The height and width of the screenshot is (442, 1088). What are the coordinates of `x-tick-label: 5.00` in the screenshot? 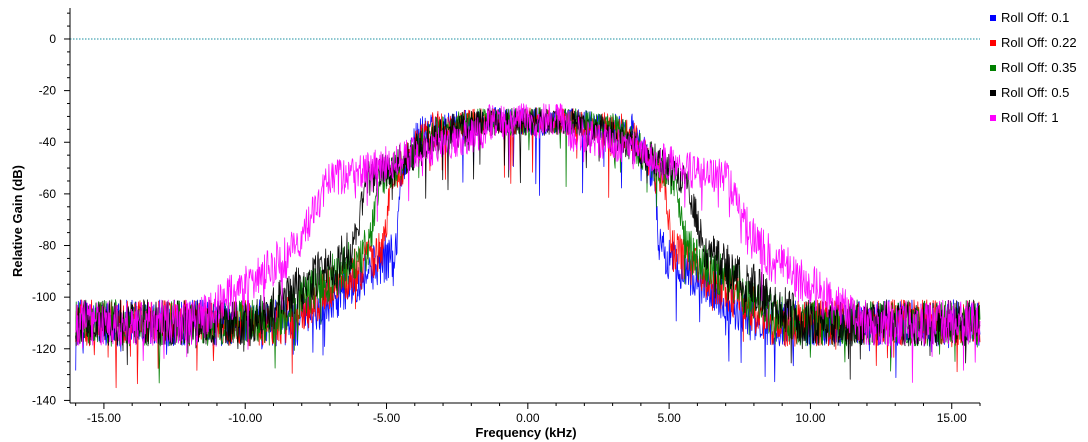 It's located at (669, 418).